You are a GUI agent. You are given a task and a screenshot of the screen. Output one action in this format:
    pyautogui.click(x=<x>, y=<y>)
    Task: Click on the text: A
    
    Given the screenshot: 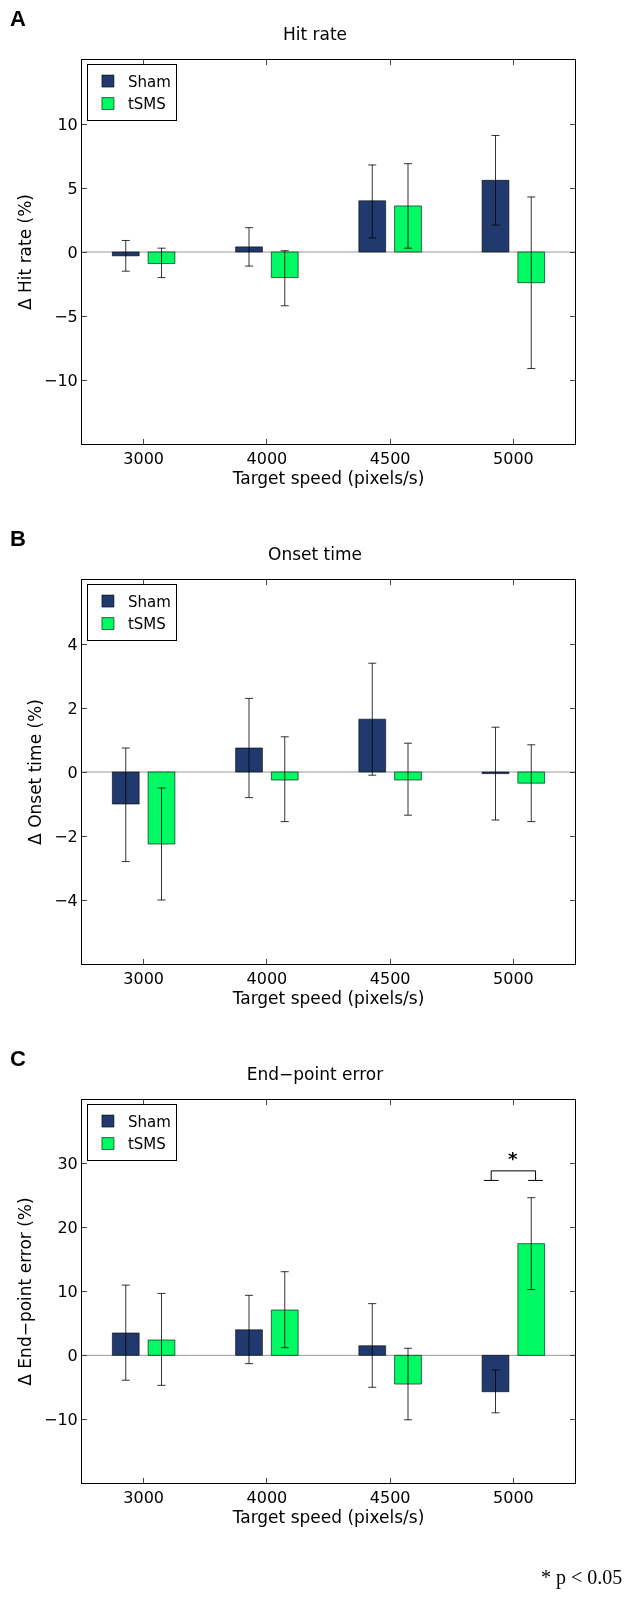 What is the action you would take?
    pyautogui.click(x=18, y=18)
    